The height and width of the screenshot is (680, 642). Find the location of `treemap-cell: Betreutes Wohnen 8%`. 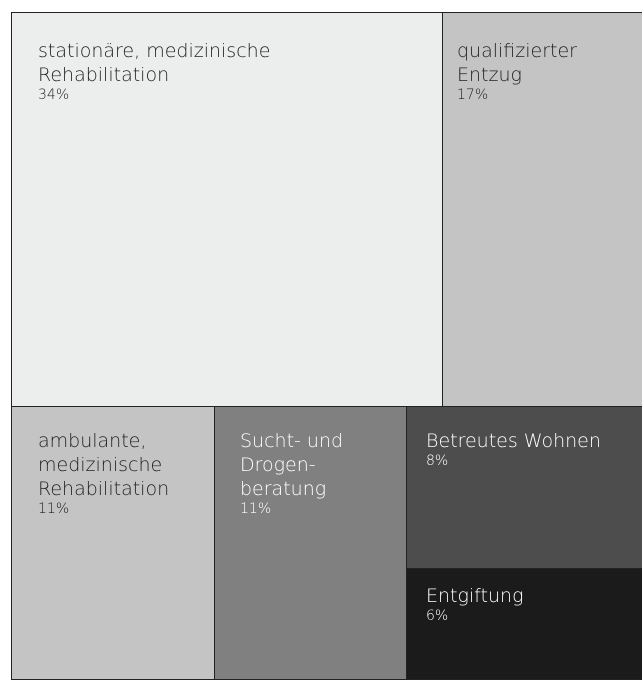

treemap-cell: Betreutes Wohnen 8% is located at coordinates (524, 487).